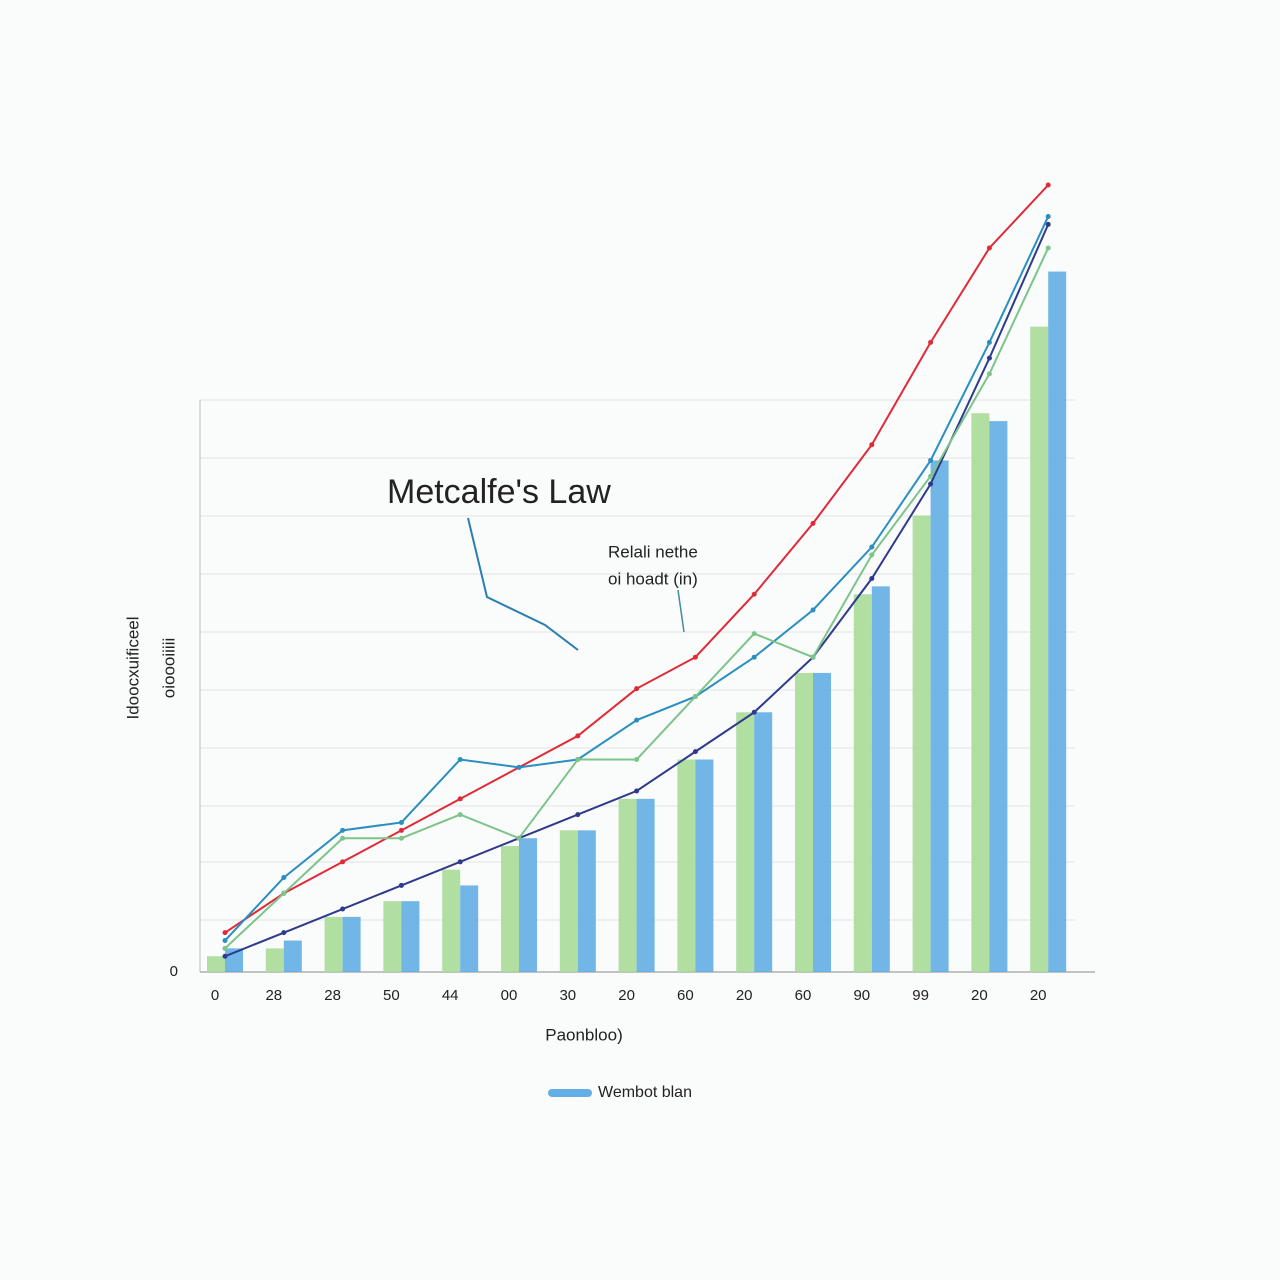 Image resolution: width=1280 pixels, height=1280 pixels. I want to click on legend-label: Wembot blan, so click(645, 1092).